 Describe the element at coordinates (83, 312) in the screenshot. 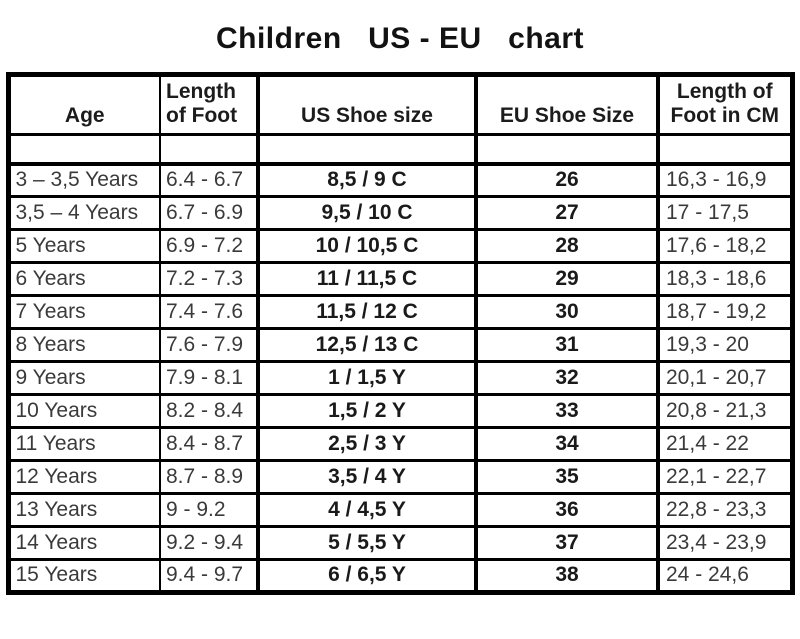

I see `cell-age: 7 Years` at that location.